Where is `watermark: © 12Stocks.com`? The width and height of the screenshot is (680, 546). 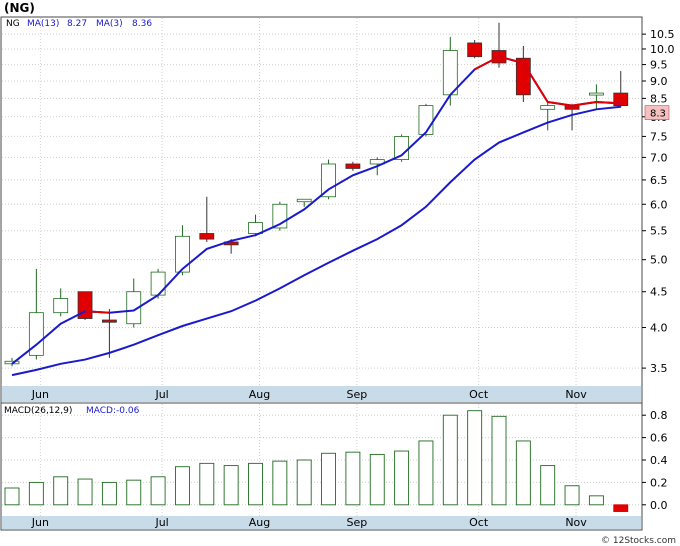
watermark: © 12Stocks.com is located at coordinates (638, 541).